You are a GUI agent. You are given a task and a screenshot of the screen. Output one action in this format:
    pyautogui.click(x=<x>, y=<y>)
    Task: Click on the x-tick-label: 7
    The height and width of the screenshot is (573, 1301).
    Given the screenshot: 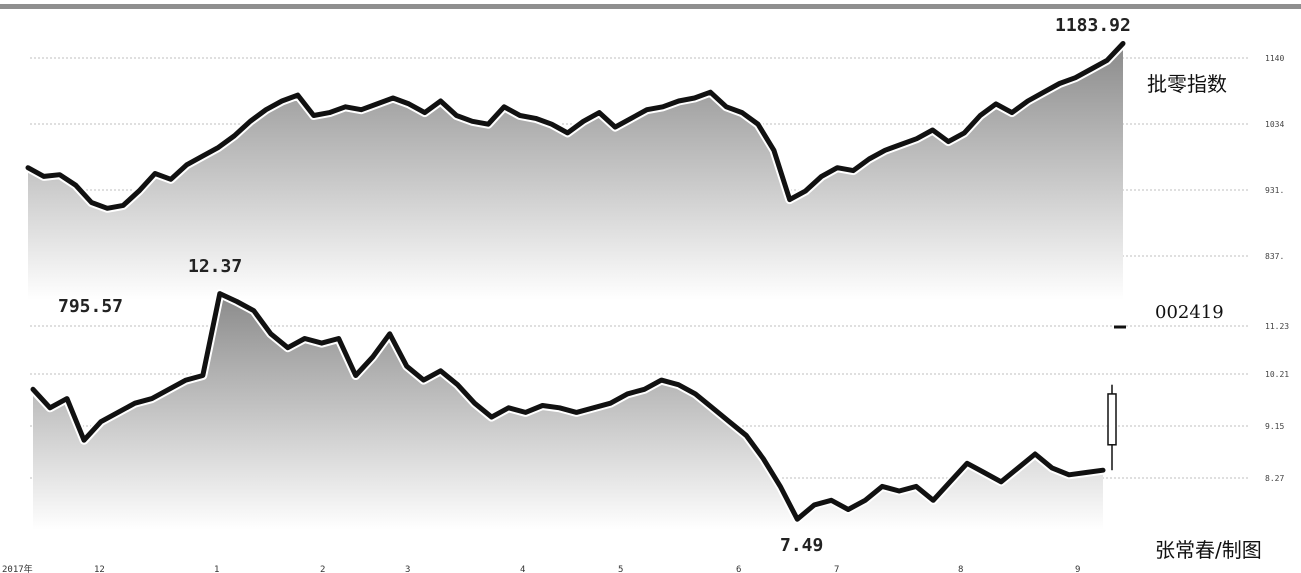 What is the action you would take?
    pyautogui.click(x=836, y=569)
    